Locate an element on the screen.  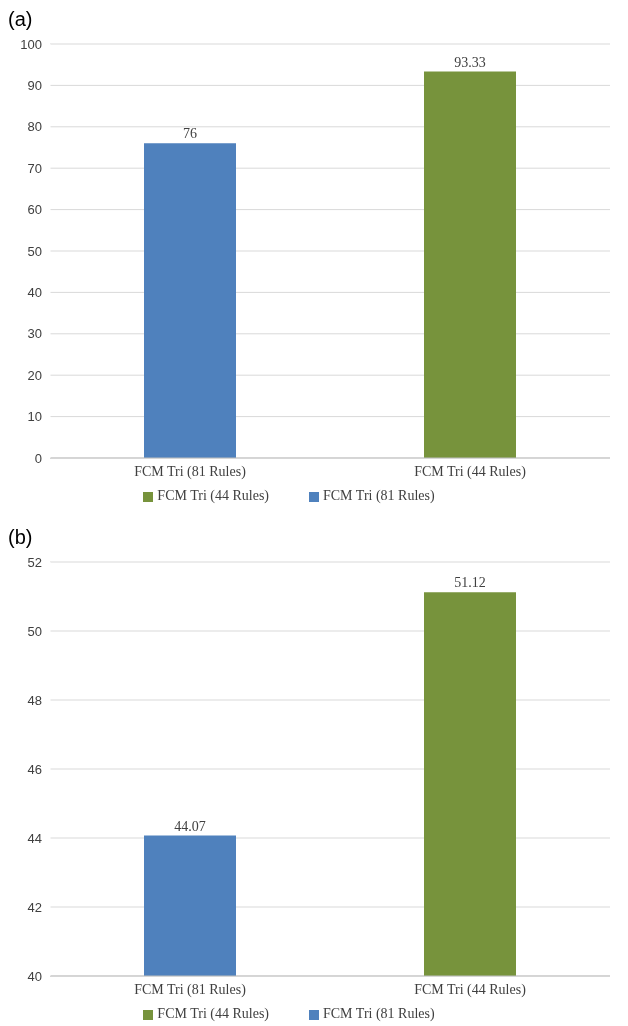
y-tick-label: 44 is located at coordinates (34, 838).